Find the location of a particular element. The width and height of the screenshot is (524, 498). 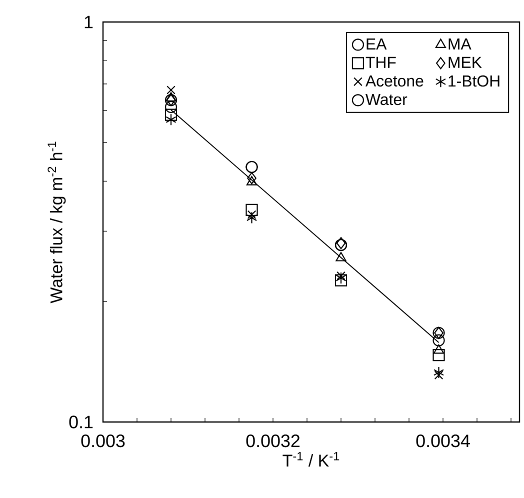

y-tick-label: 0.1 is located at coordinates (81, 422).